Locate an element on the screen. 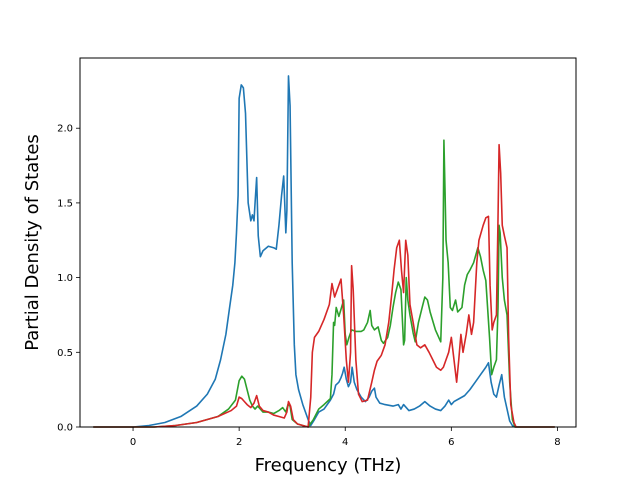 This screenshot has width=640, height=480. x-axis-label: Frequency (THz) is located at coordinates (328, 465).